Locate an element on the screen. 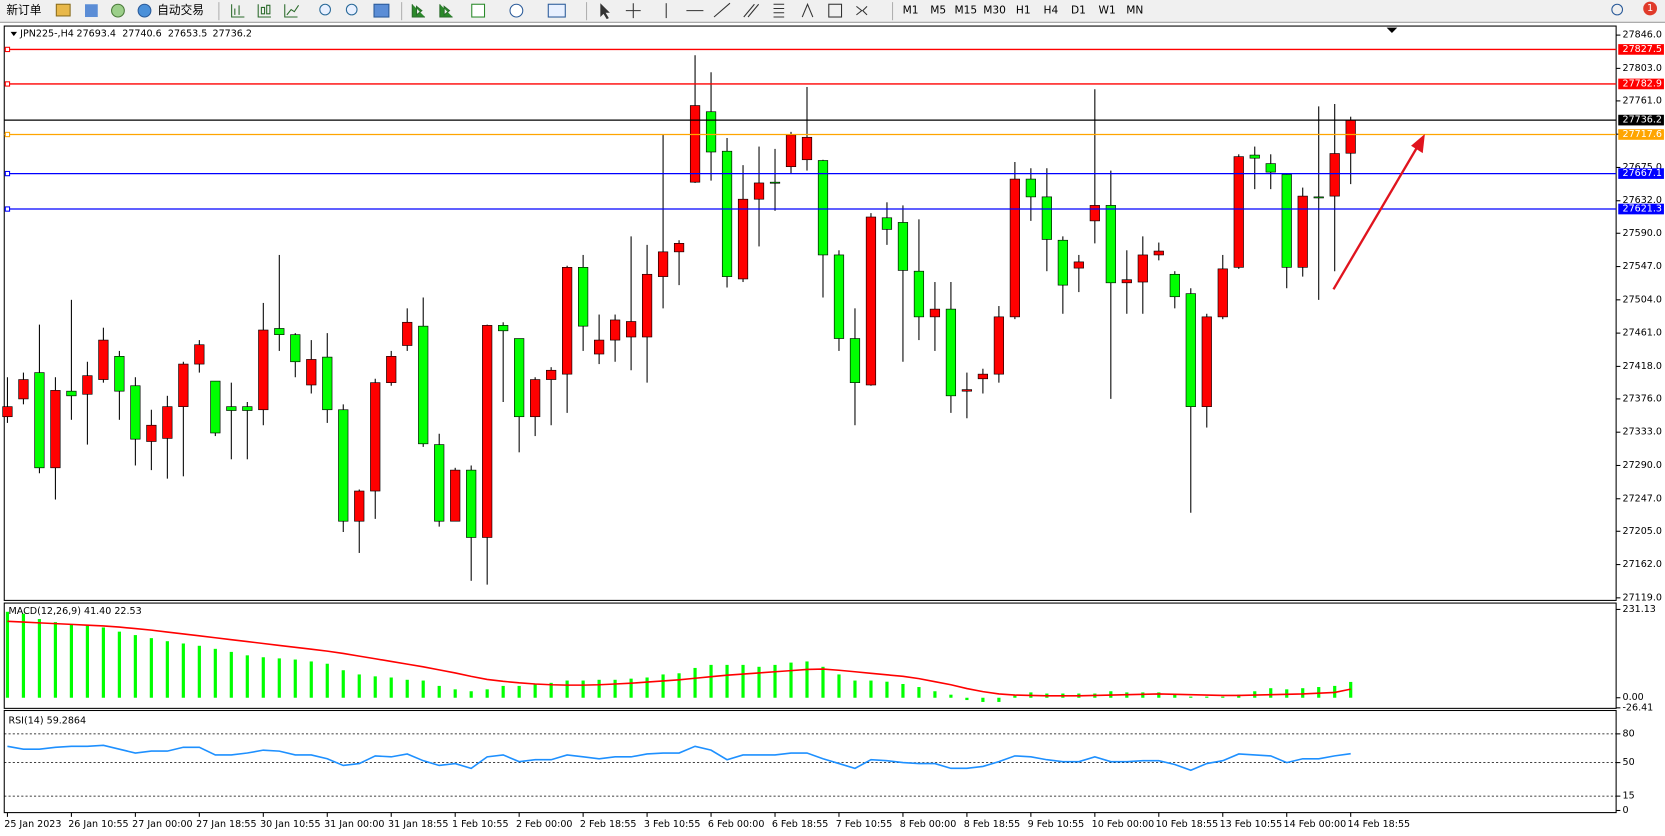  x-tick-label: 2 Feb 00:00 is located at coordinates (544, 824).